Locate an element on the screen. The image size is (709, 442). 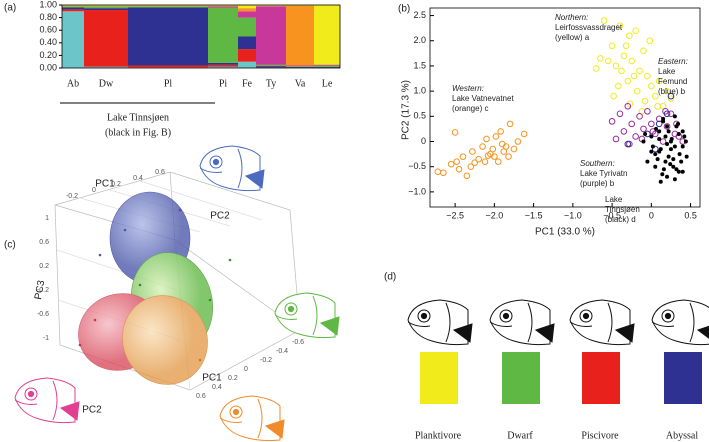
y-tick-label: −1.0 is located at coordinates (417, 191).